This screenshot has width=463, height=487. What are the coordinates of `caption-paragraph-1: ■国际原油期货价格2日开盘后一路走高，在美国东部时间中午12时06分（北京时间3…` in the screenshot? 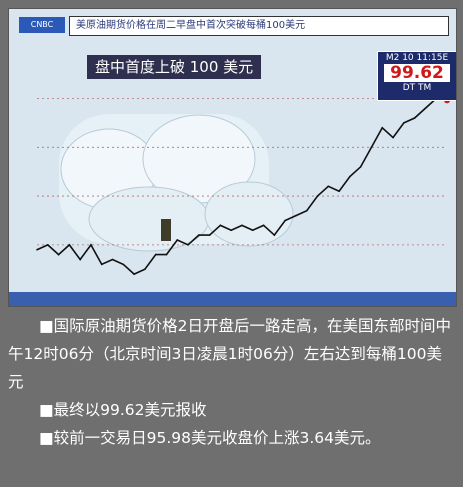 It's located at (230, 354).